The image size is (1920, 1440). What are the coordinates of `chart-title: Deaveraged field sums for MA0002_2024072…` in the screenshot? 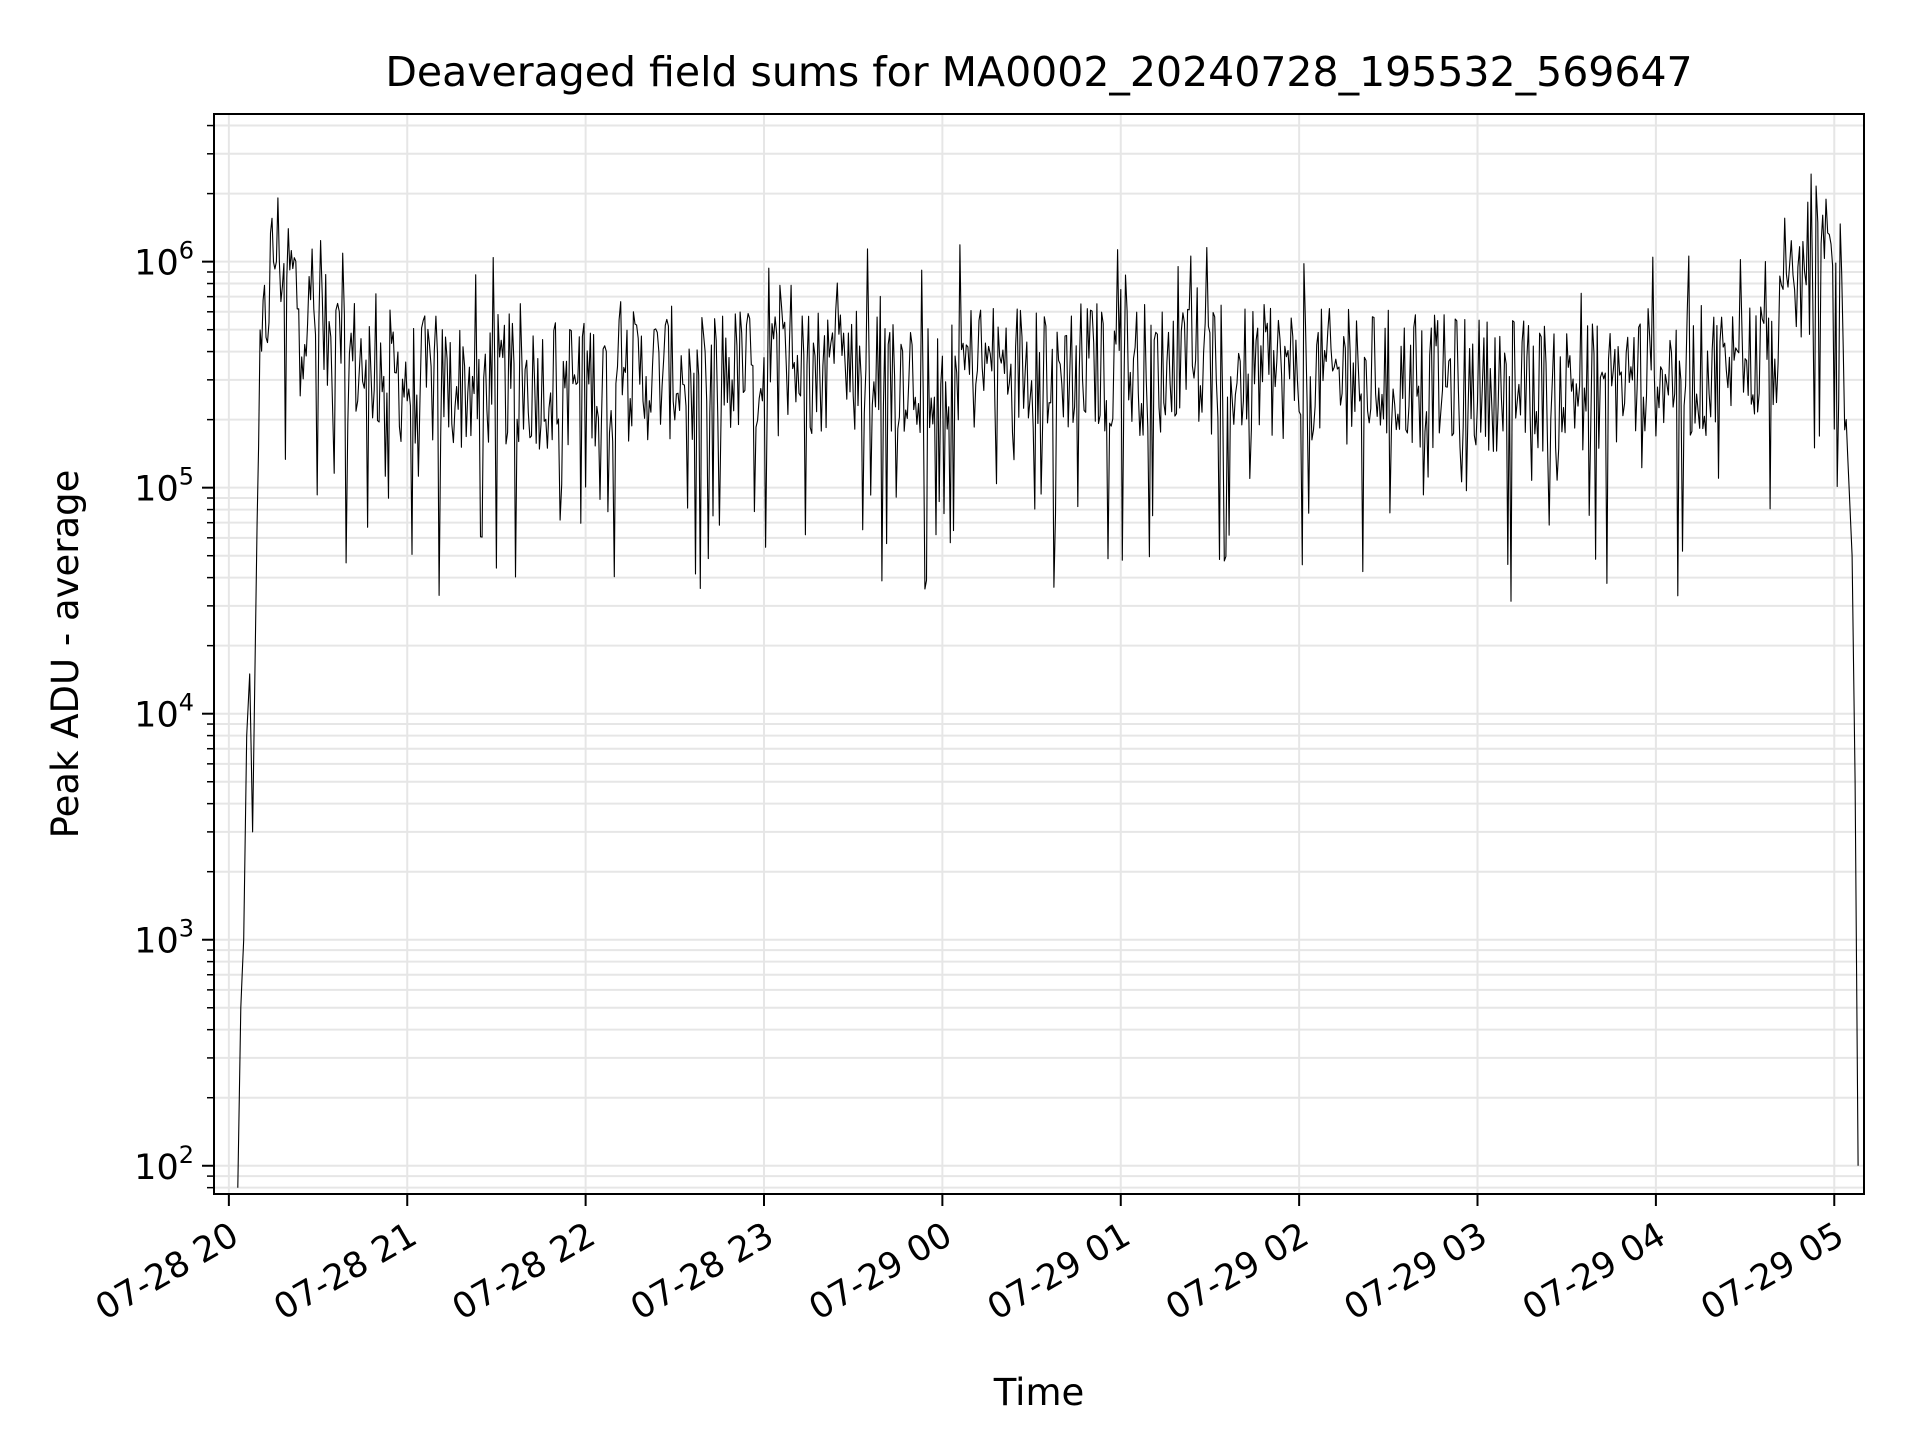 It's located at (1038, 72).